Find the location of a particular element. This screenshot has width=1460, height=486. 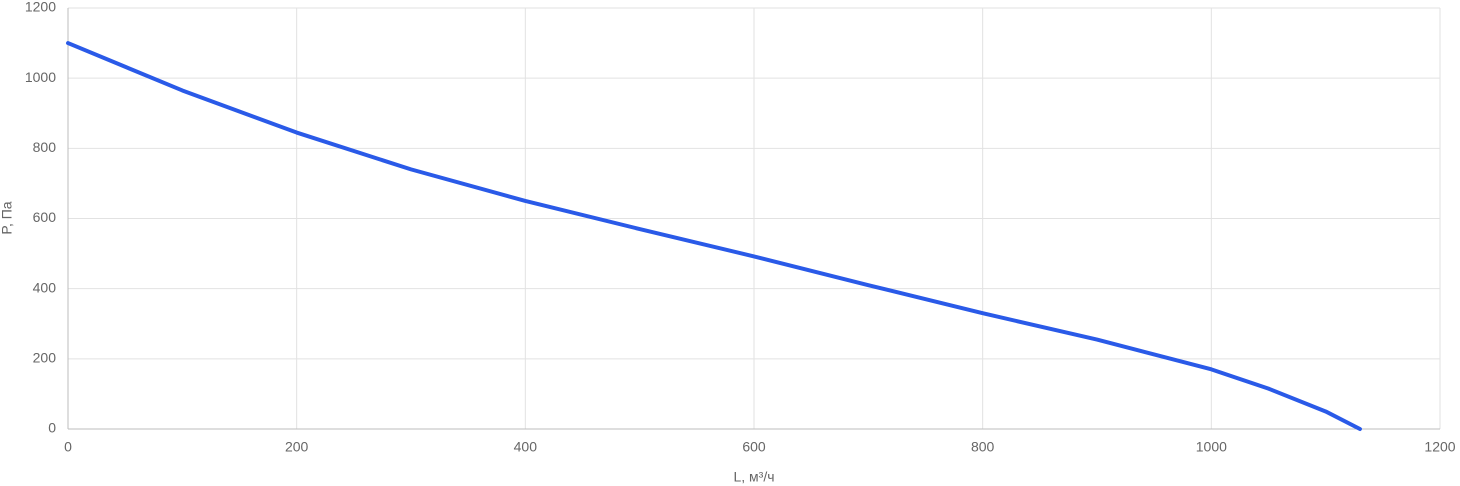

x-tick-label: 600 is located at coordinates (754, 447).